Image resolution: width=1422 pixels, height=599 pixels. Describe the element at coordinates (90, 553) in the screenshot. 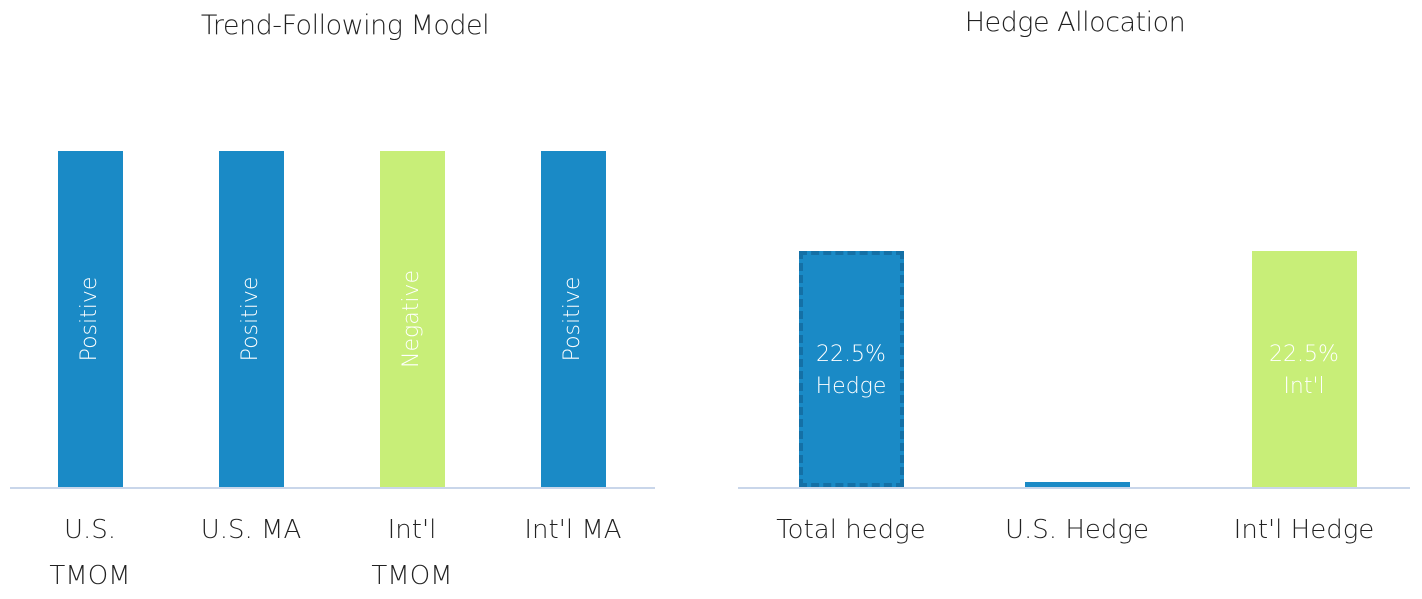

I see `x-tick-label: U.S. TMOM` at that location.